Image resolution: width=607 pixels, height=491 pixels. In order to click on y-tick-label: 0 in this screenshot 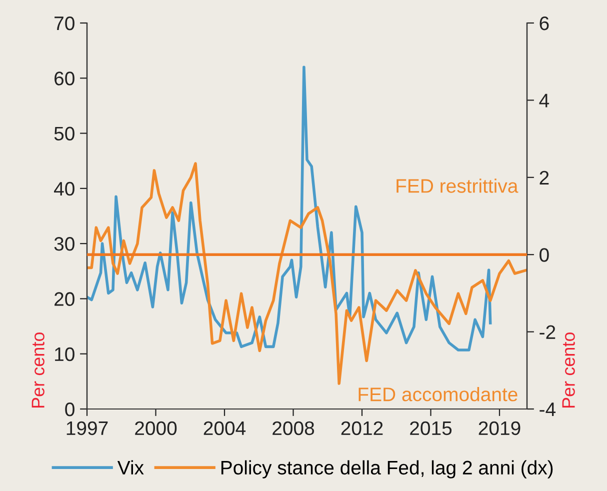, I will do `click(69, 409)`.